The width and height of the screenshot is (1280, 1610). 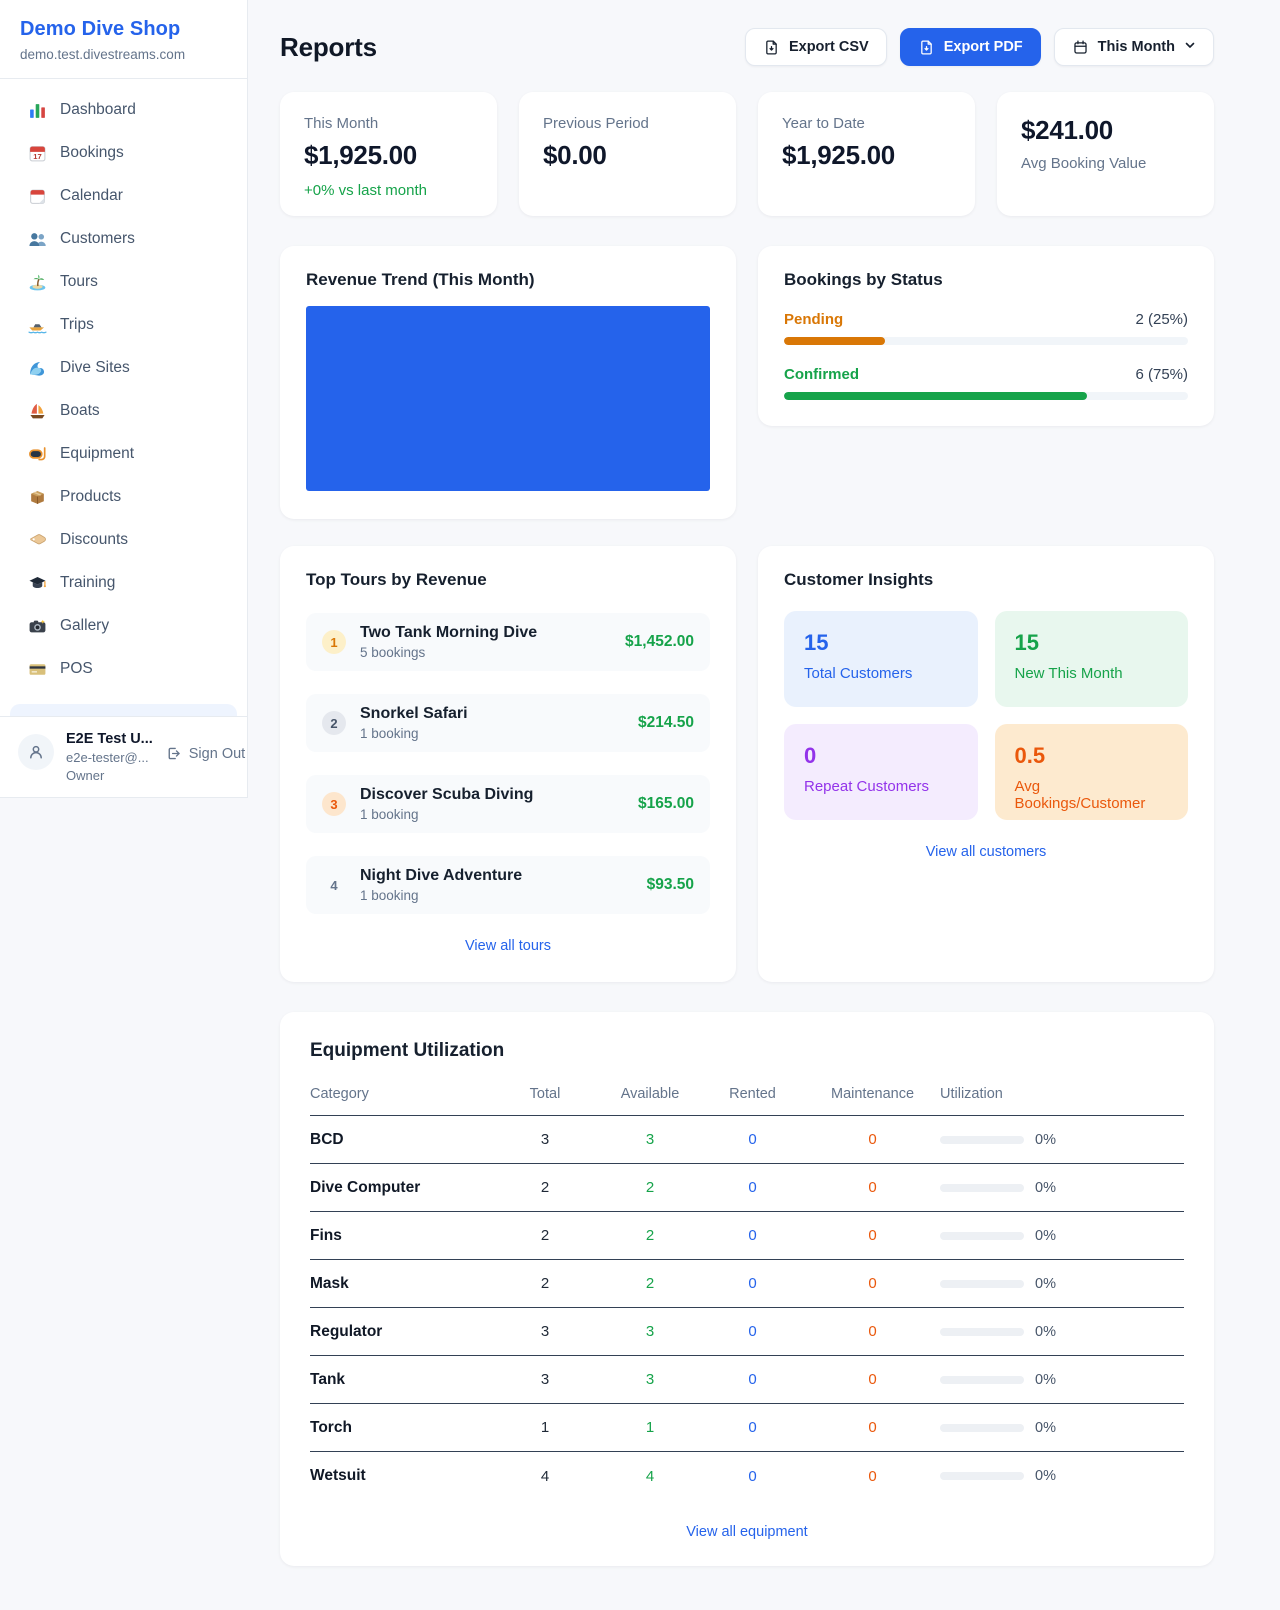 What do you see at coordinates (814, 319) in the screenshot?
I see `status-label: Pending` at bounding box center [814, 319].